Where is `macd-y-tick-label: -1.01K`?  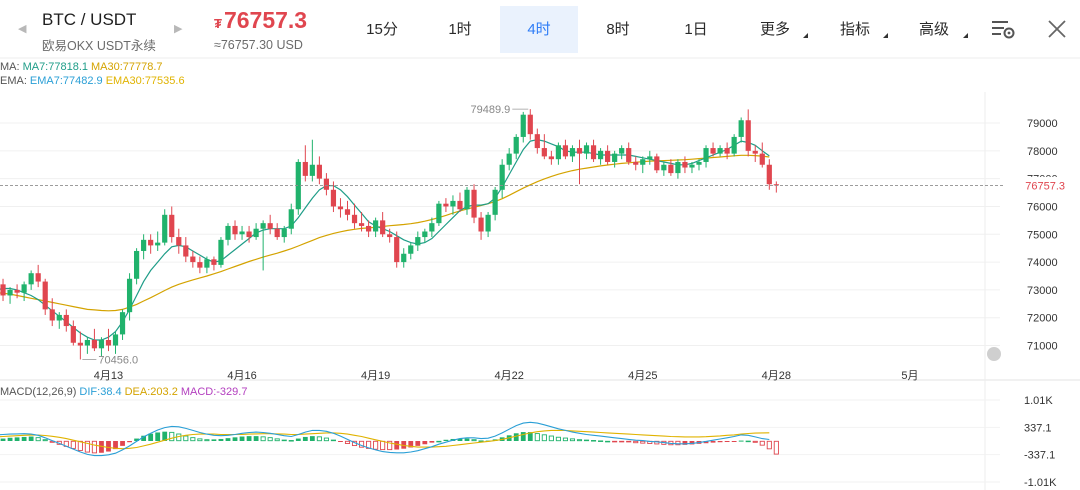 macd-y-tick-label: -1.01K is located at coordinates (1040, 483).